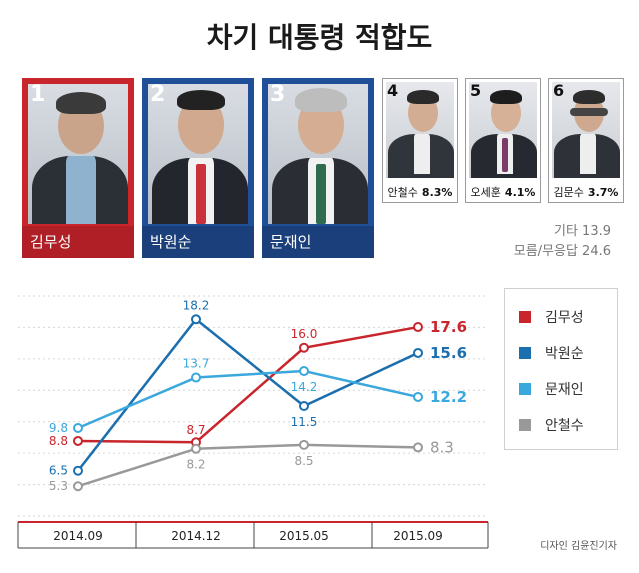  I want to click on data-label: 9.8, so click(58, 428).